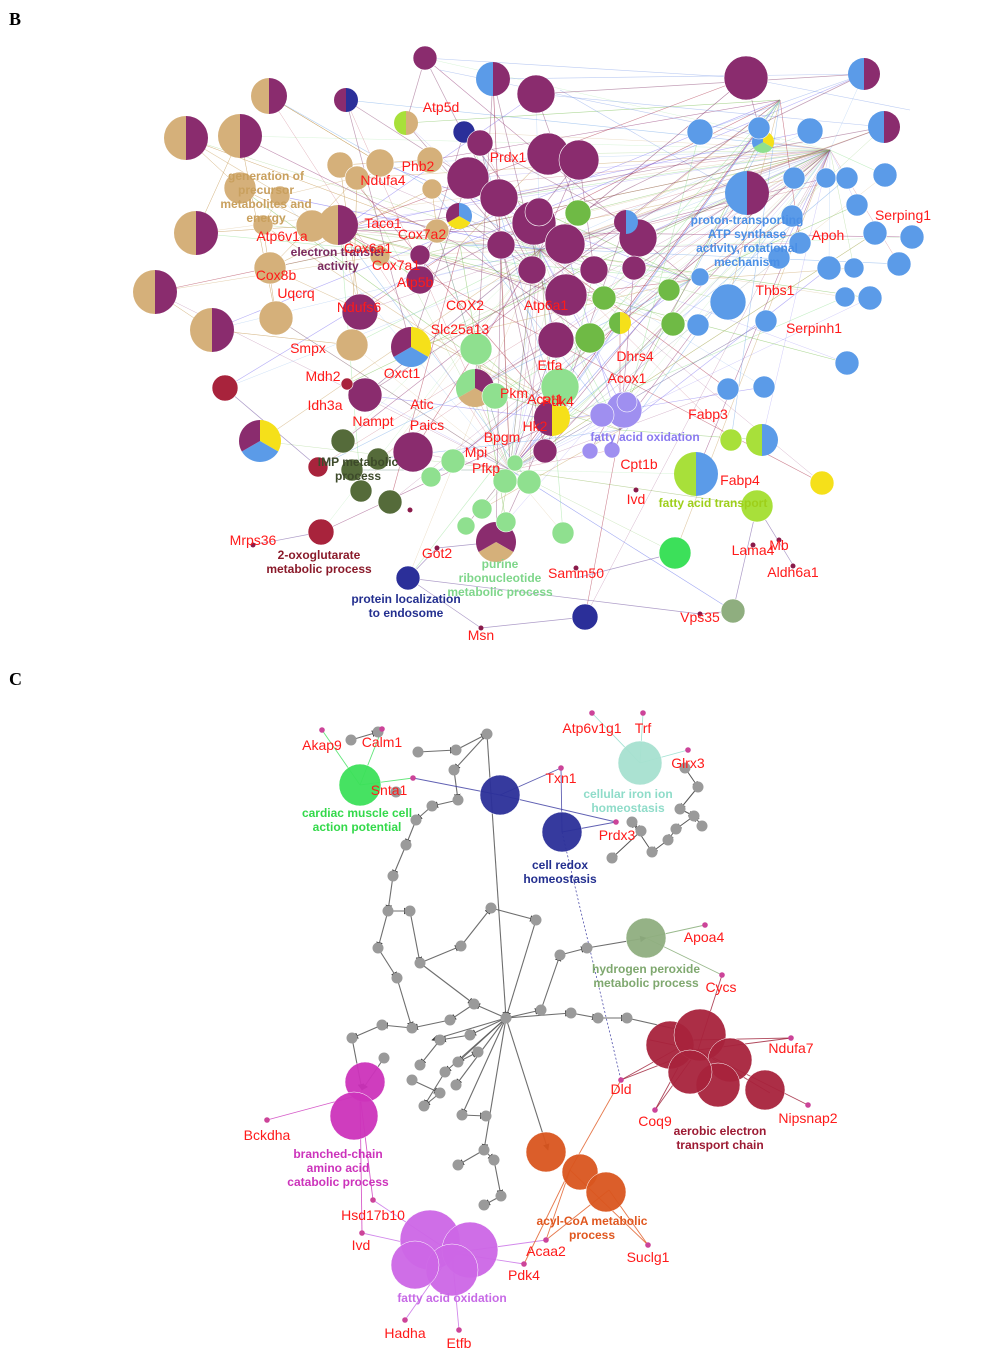 Image resolution: width=981 pixels, height=1360 pixels. What do you see at coordinates (720, 1138) in the screenshot?
I see `term-label: aerobic electron transport chain` at bounding box center [720, 1138].